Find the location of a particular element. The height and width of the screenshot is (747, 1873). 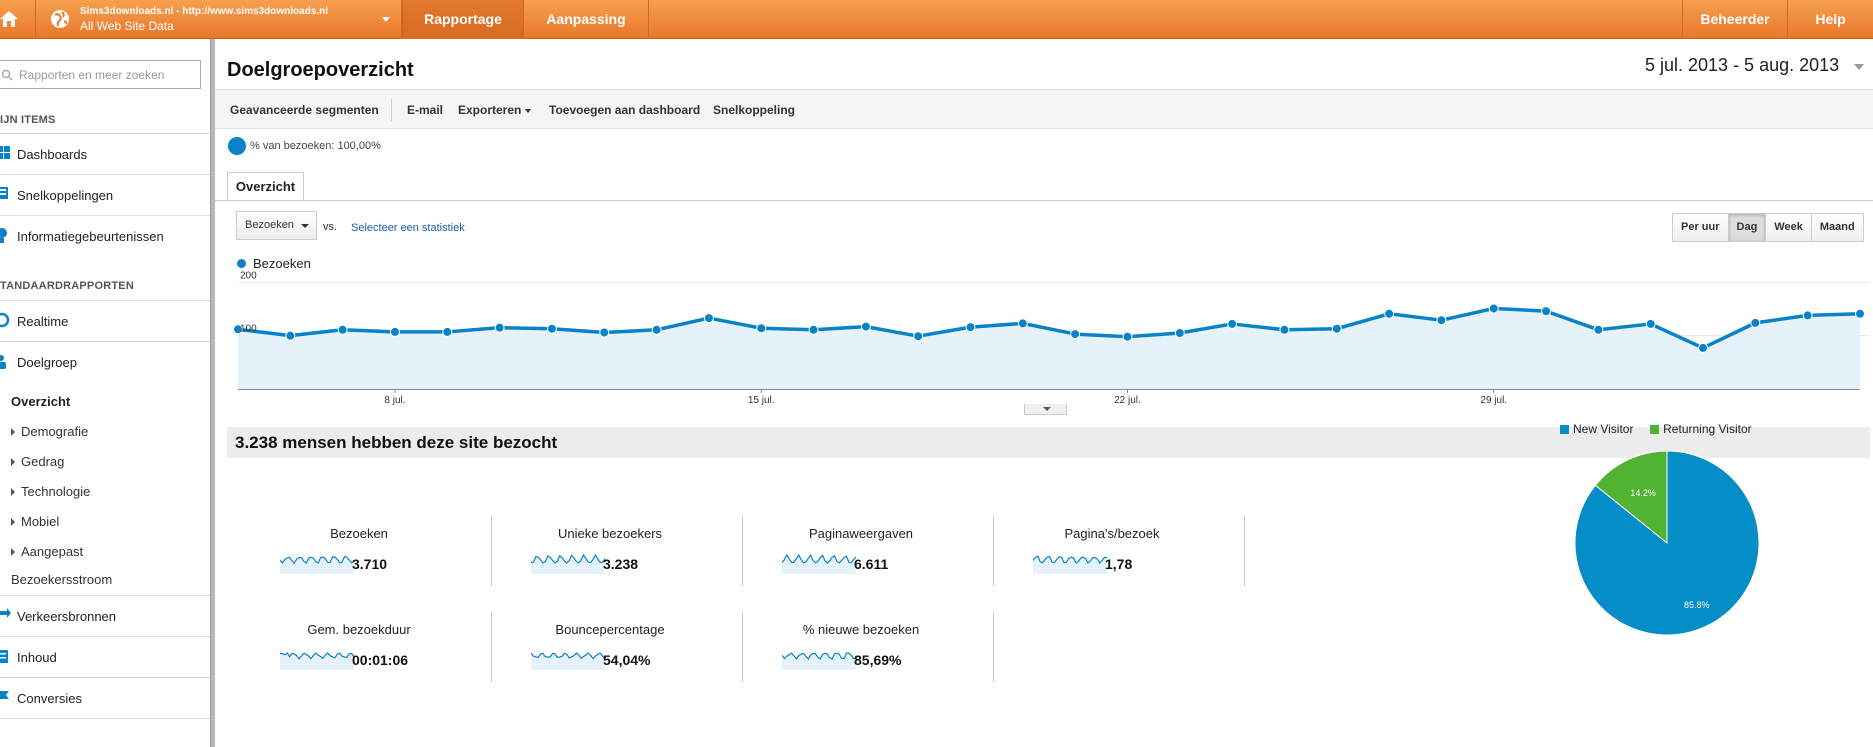

legend-swatch is located at coordinates (241, 263).